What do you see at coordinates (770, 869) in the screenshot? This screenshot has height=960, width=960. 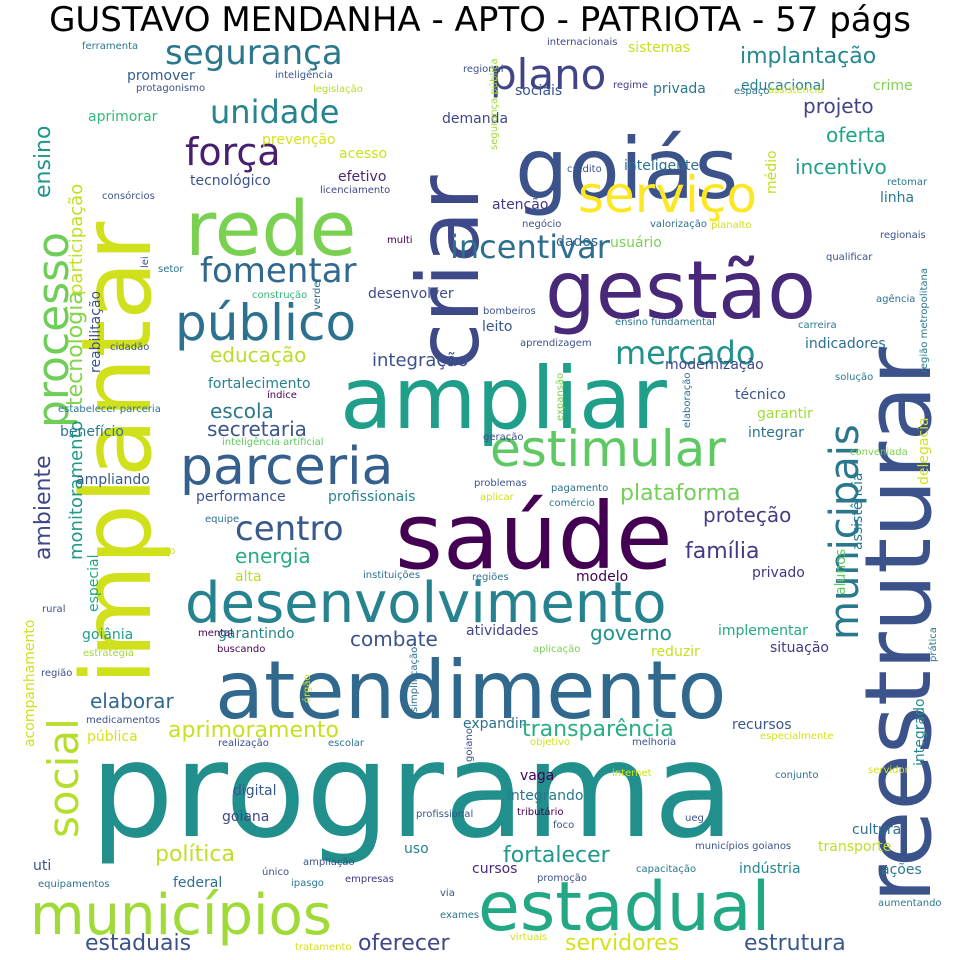 I see `word-industria: indústria` at bounding box center [770, 869].